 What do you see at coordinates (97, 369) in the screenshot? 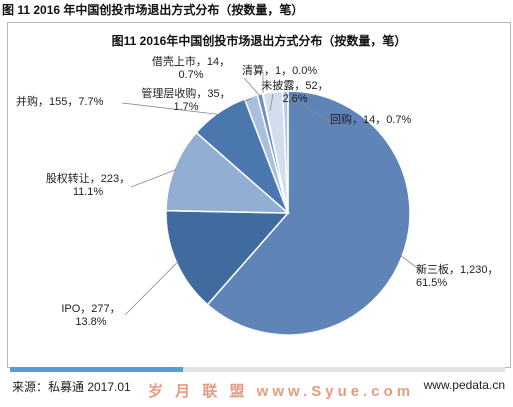
I see `scroll-progress-fill` at bounding box center [97, 369].